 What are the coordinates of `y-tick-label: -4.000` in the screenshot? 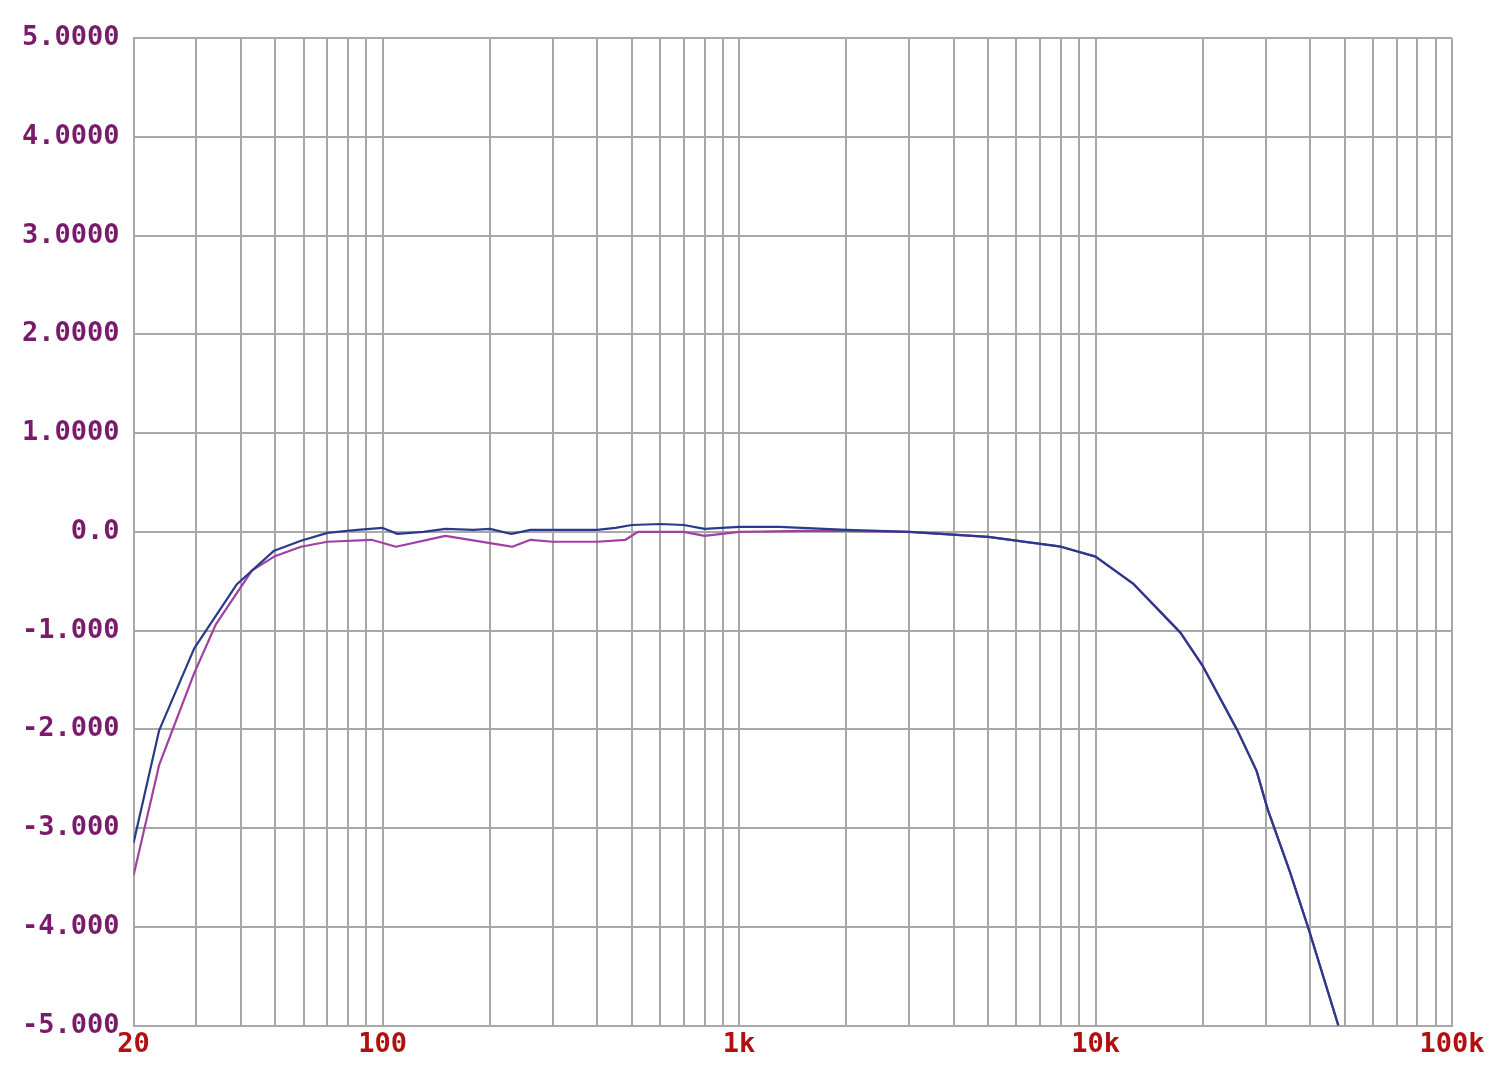 It's located at (70, 924).